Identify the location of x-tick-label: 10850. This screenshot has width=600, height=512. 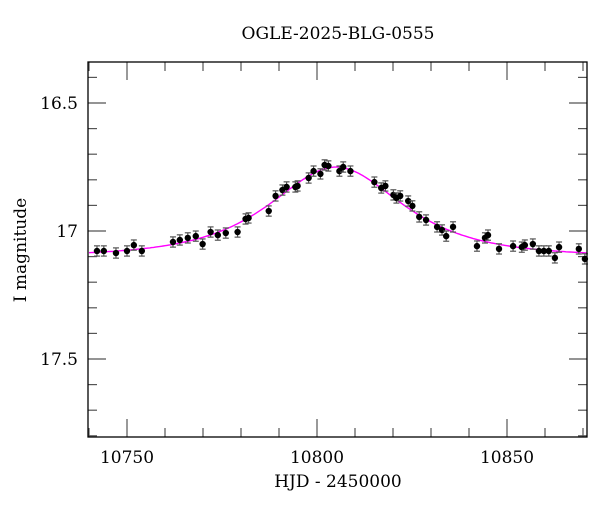
(507, 458).